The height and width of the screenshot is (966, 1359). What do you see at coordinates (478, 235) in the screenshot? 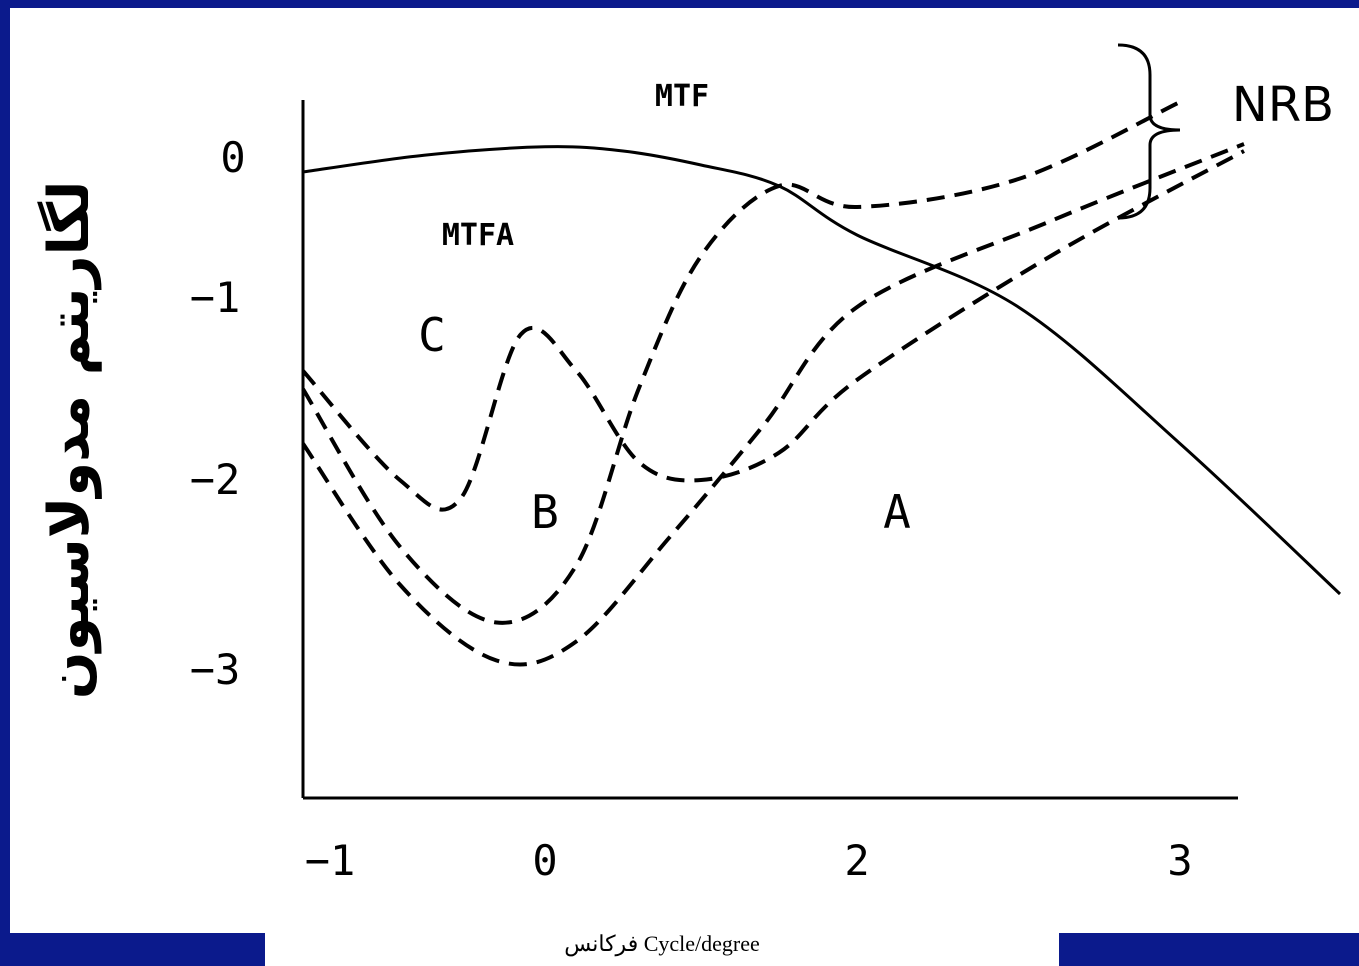
I see `label-mtfa: MTFA` at bounding box center [478, 235].